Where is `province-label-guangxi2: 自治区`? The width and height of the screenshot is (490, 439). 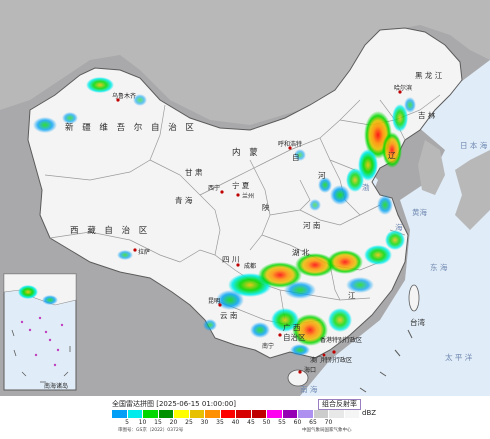 province-label-guangxi2: 自治区 is located at coordinates (294, 337).